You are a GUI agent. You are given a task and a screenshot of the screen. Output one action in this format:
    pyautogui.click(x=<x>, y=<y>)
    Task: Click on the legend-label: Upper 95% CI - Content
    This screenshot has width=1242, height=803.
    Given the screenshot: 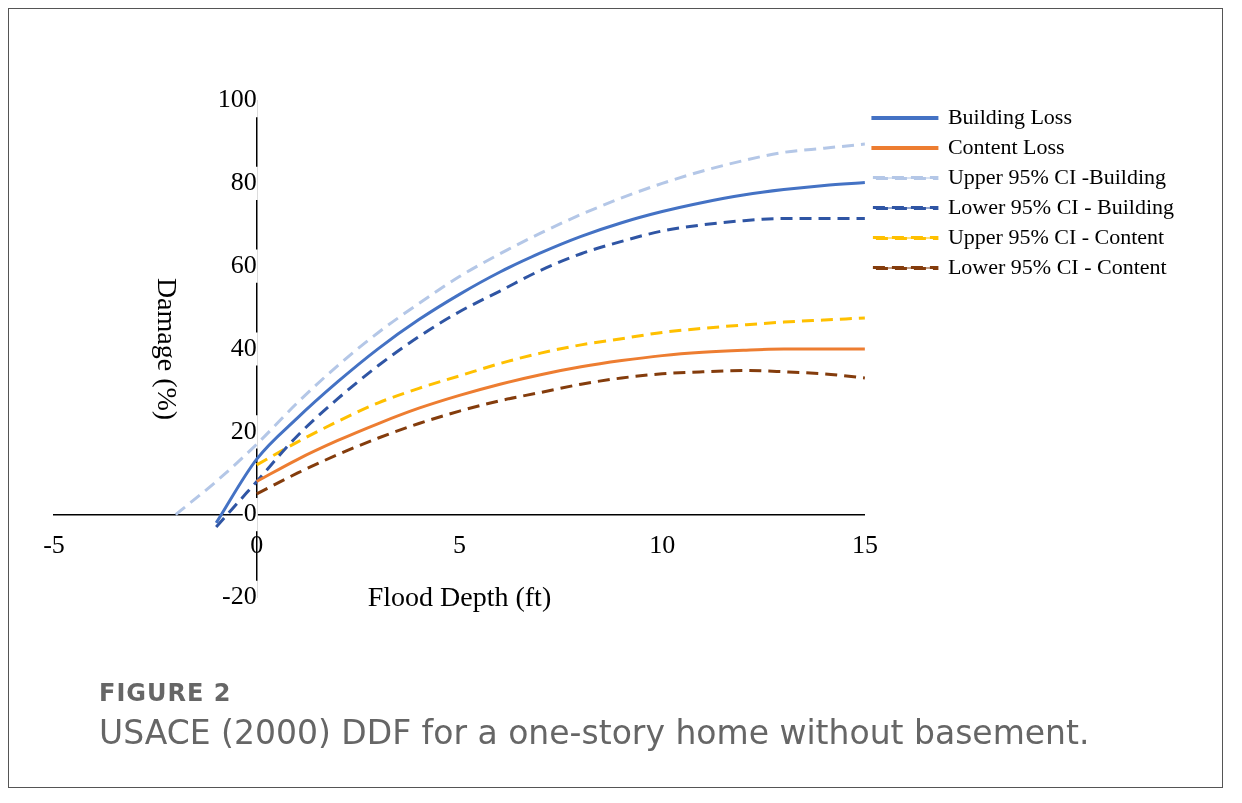 What is the action you would take?
    pyautogui.click(x=1056, y=236)
    